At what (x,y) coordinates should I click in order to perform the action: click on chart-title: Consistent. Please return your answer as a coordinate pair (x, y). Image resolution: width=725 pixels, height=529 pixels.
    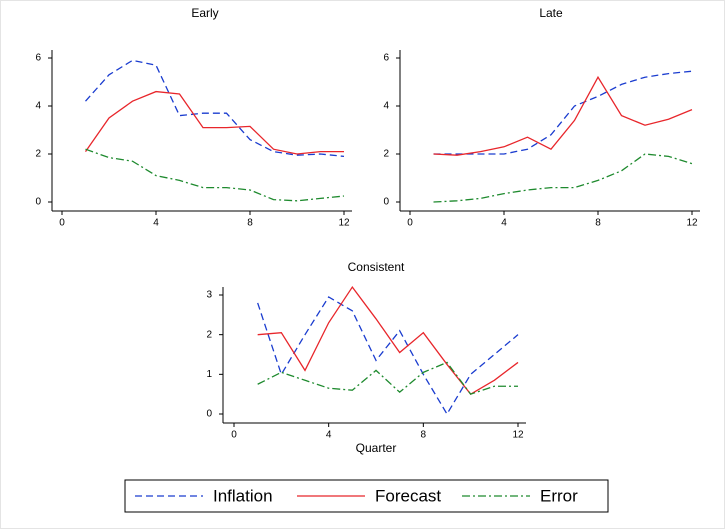
    Looking at the image, I should click on (376, 267).